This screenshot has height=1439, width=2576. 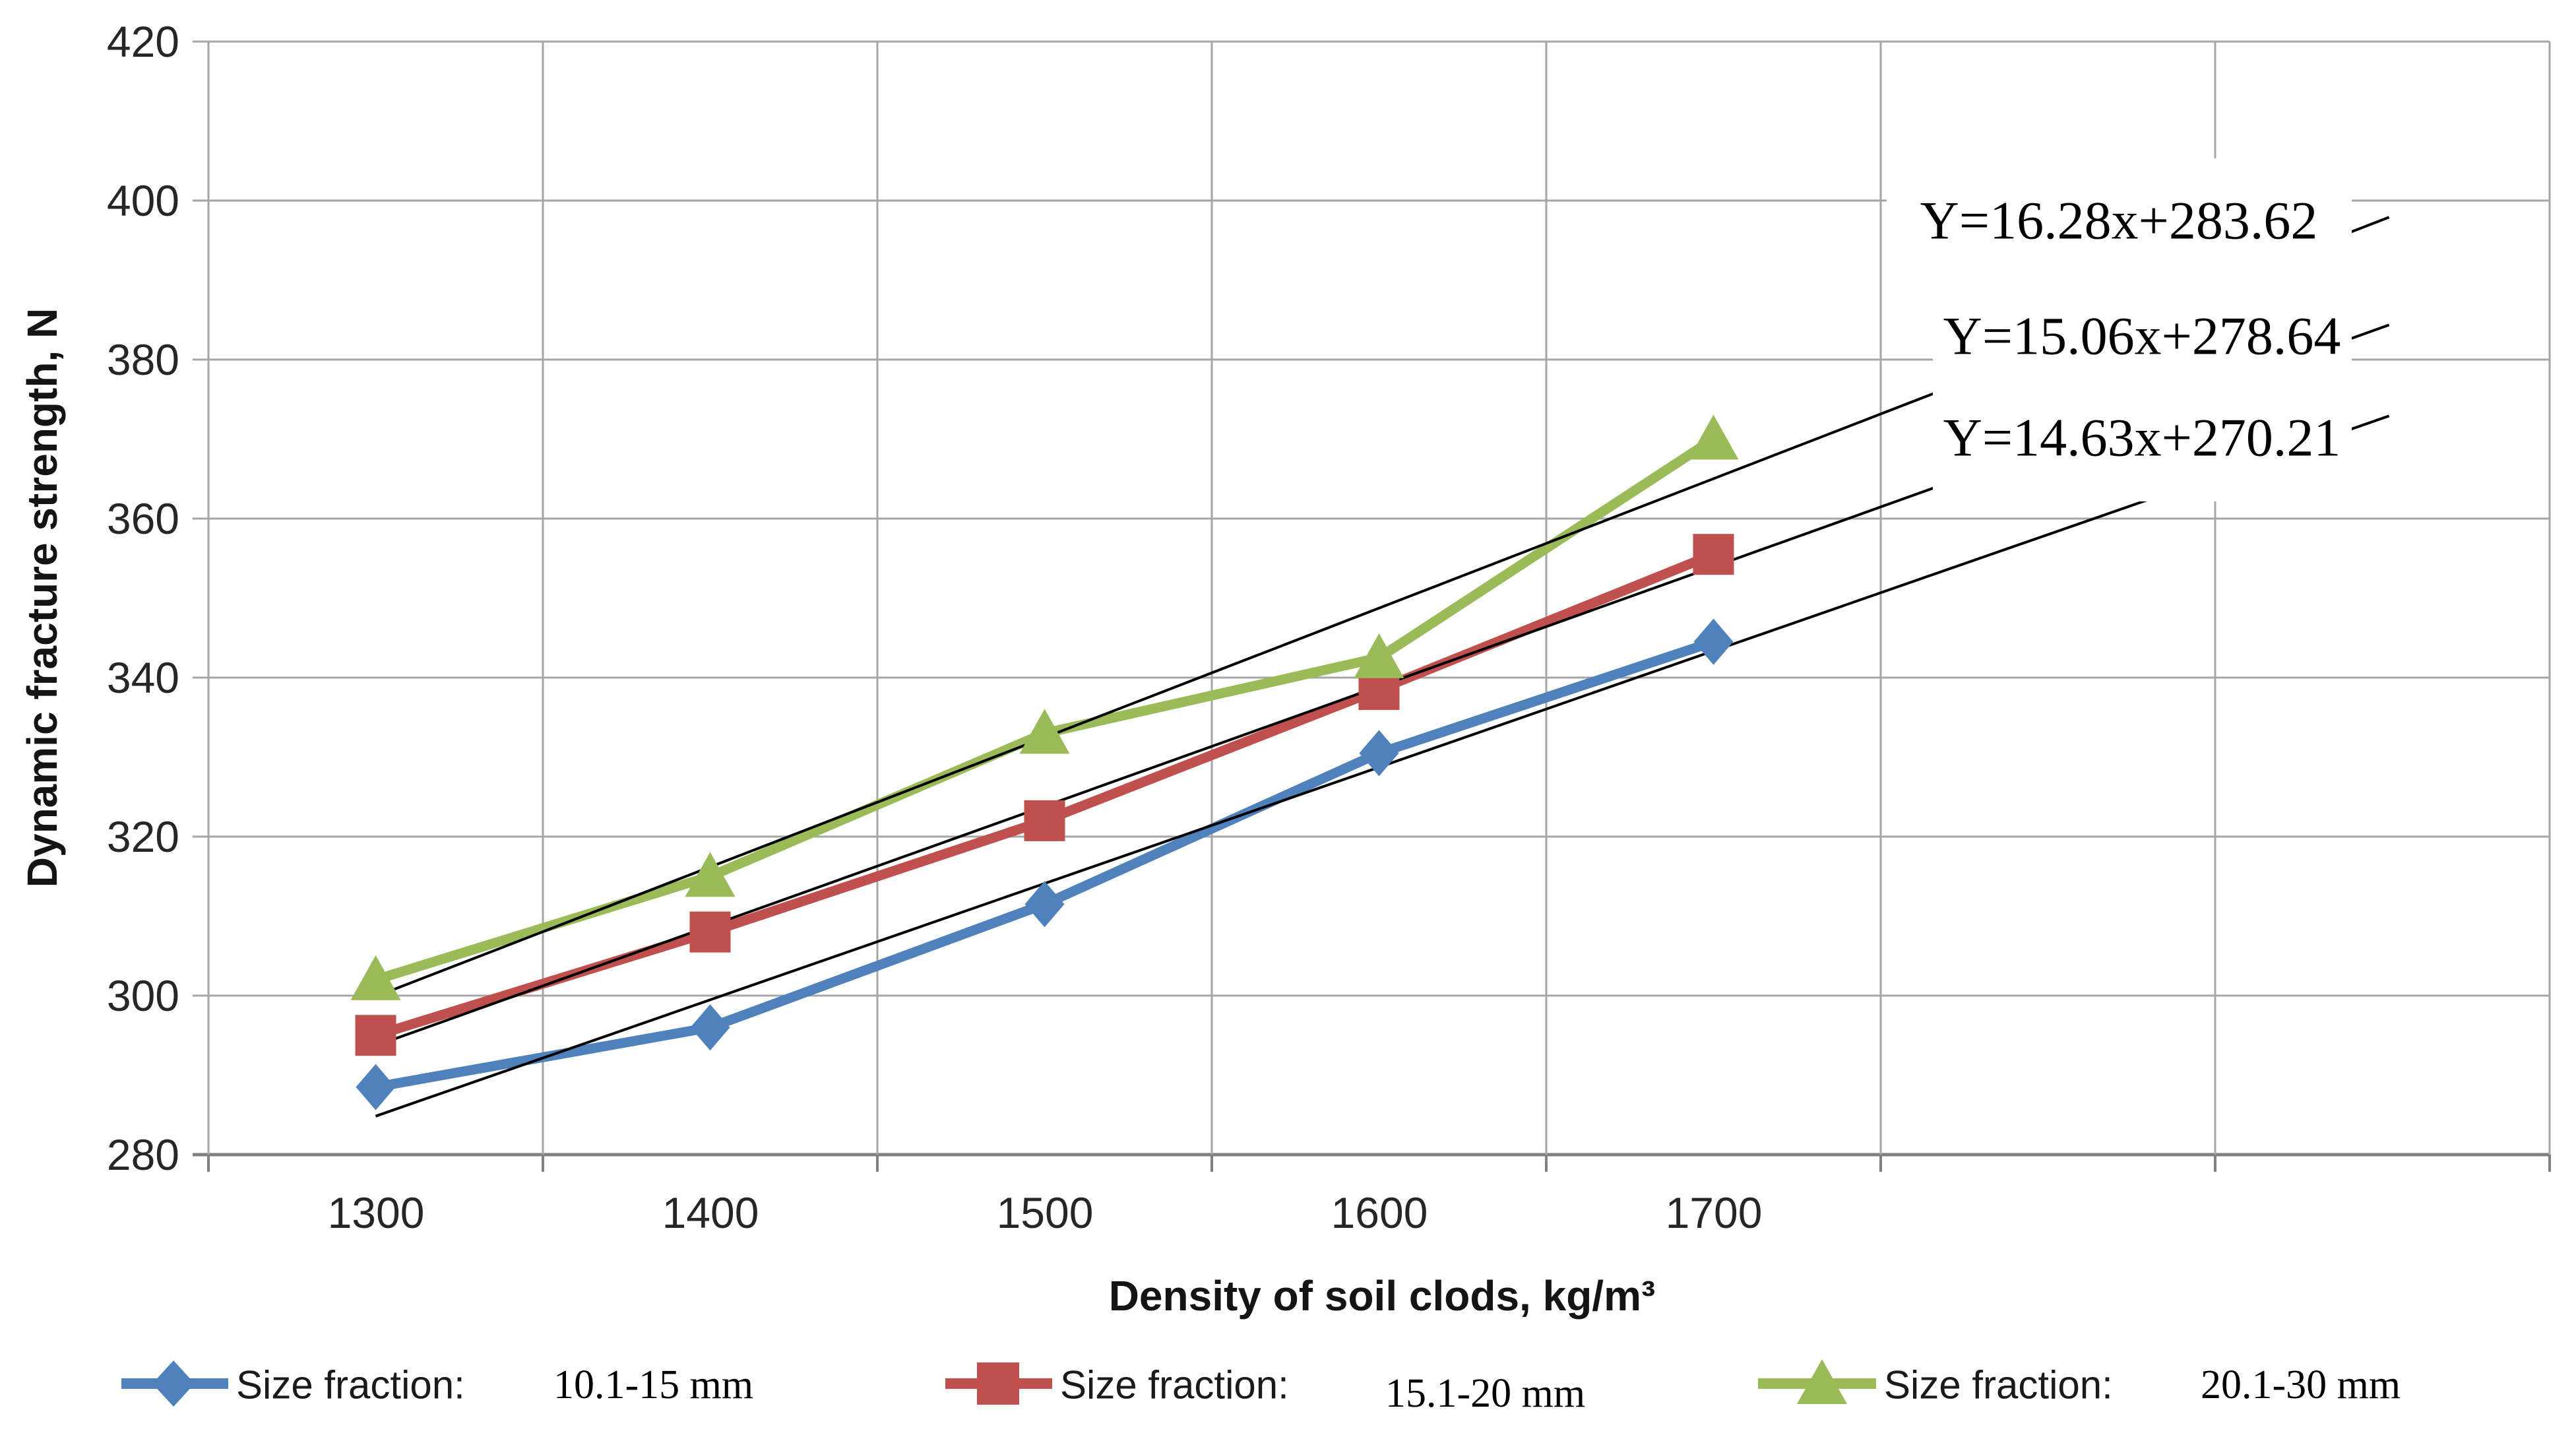 What do you see at coordinates (1382, 1296) in the screenshot?
I see `x-axis-title: Density of soil clods, kg/m³` at bounding box center [1382, 1296].